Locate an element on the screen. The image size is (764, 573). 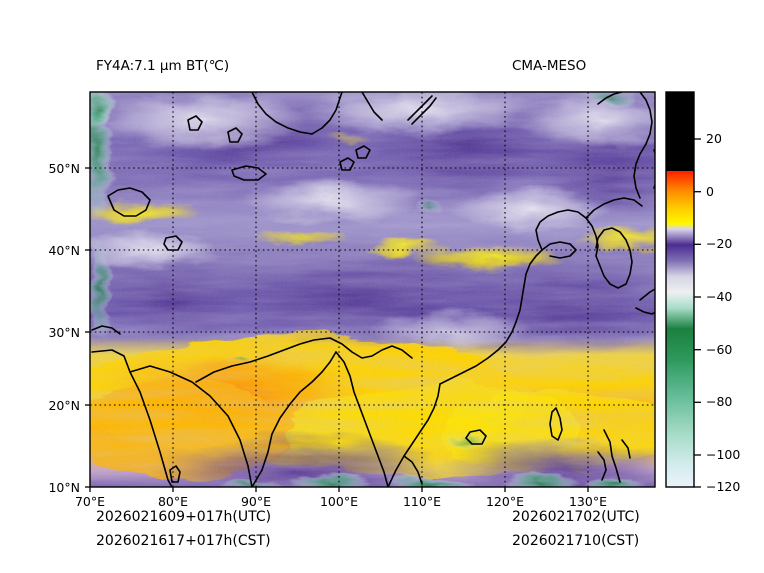
cbar-label-minus100: −100 is located at coordinates (723, 454).